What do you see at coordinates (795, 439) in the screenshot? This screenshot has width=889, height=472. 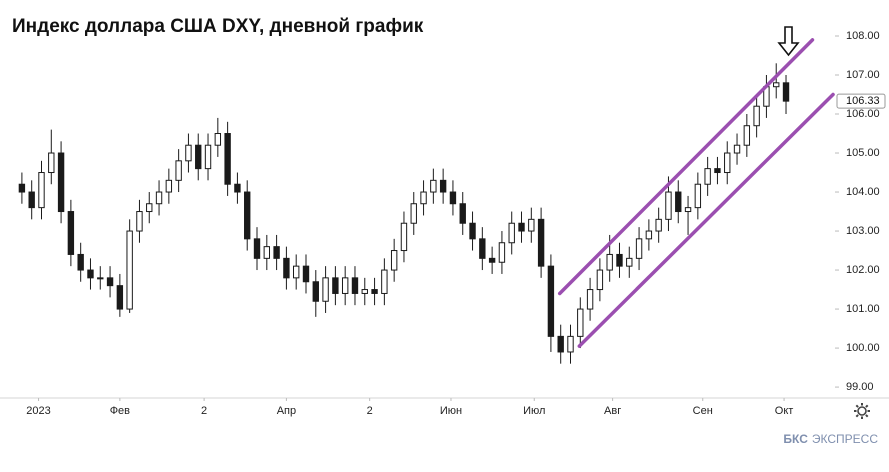 I see `watermark-brand: БКС` at bounding box center [795, 439].